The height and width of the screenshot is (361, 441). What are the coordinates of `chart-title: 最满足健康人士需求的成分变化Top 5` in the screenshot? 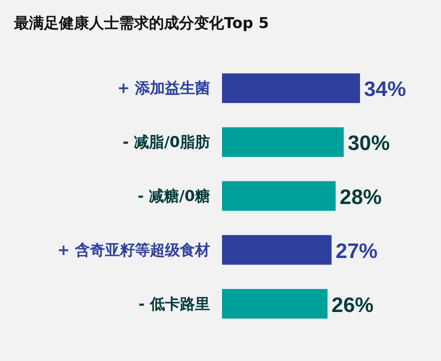 It's located at (141, 23).